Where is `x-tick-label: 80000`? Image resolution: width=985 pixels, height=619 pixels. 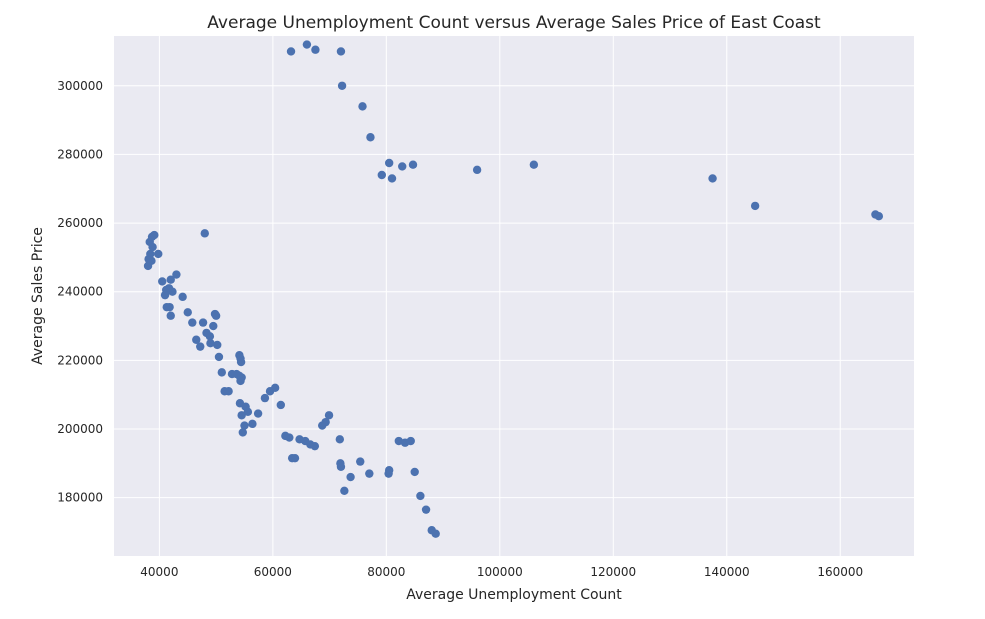
x-tick-label: 80000 is located at coordinates (386, 572).